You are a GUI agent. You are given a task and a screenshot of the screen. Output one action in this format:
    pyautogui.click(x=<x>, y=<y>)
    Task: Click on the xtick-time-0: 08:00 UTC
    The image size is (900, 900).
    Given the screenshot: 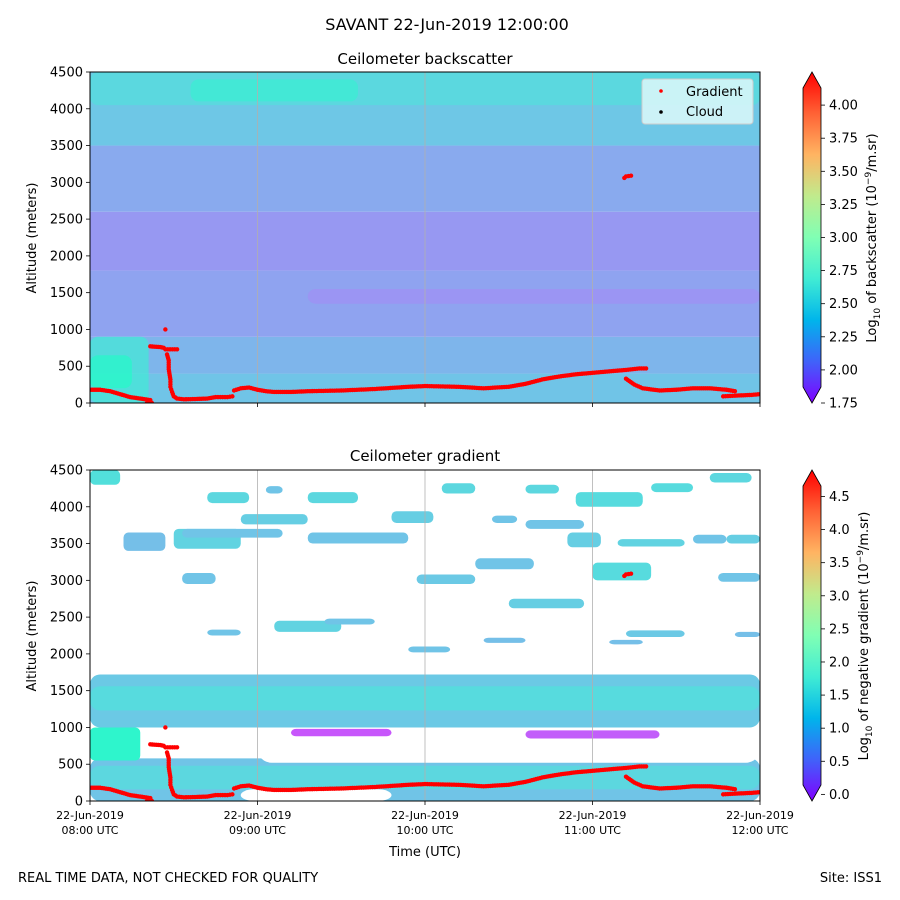 What is the action you would take?
    pyautogui.click(x=89, y=830)
    